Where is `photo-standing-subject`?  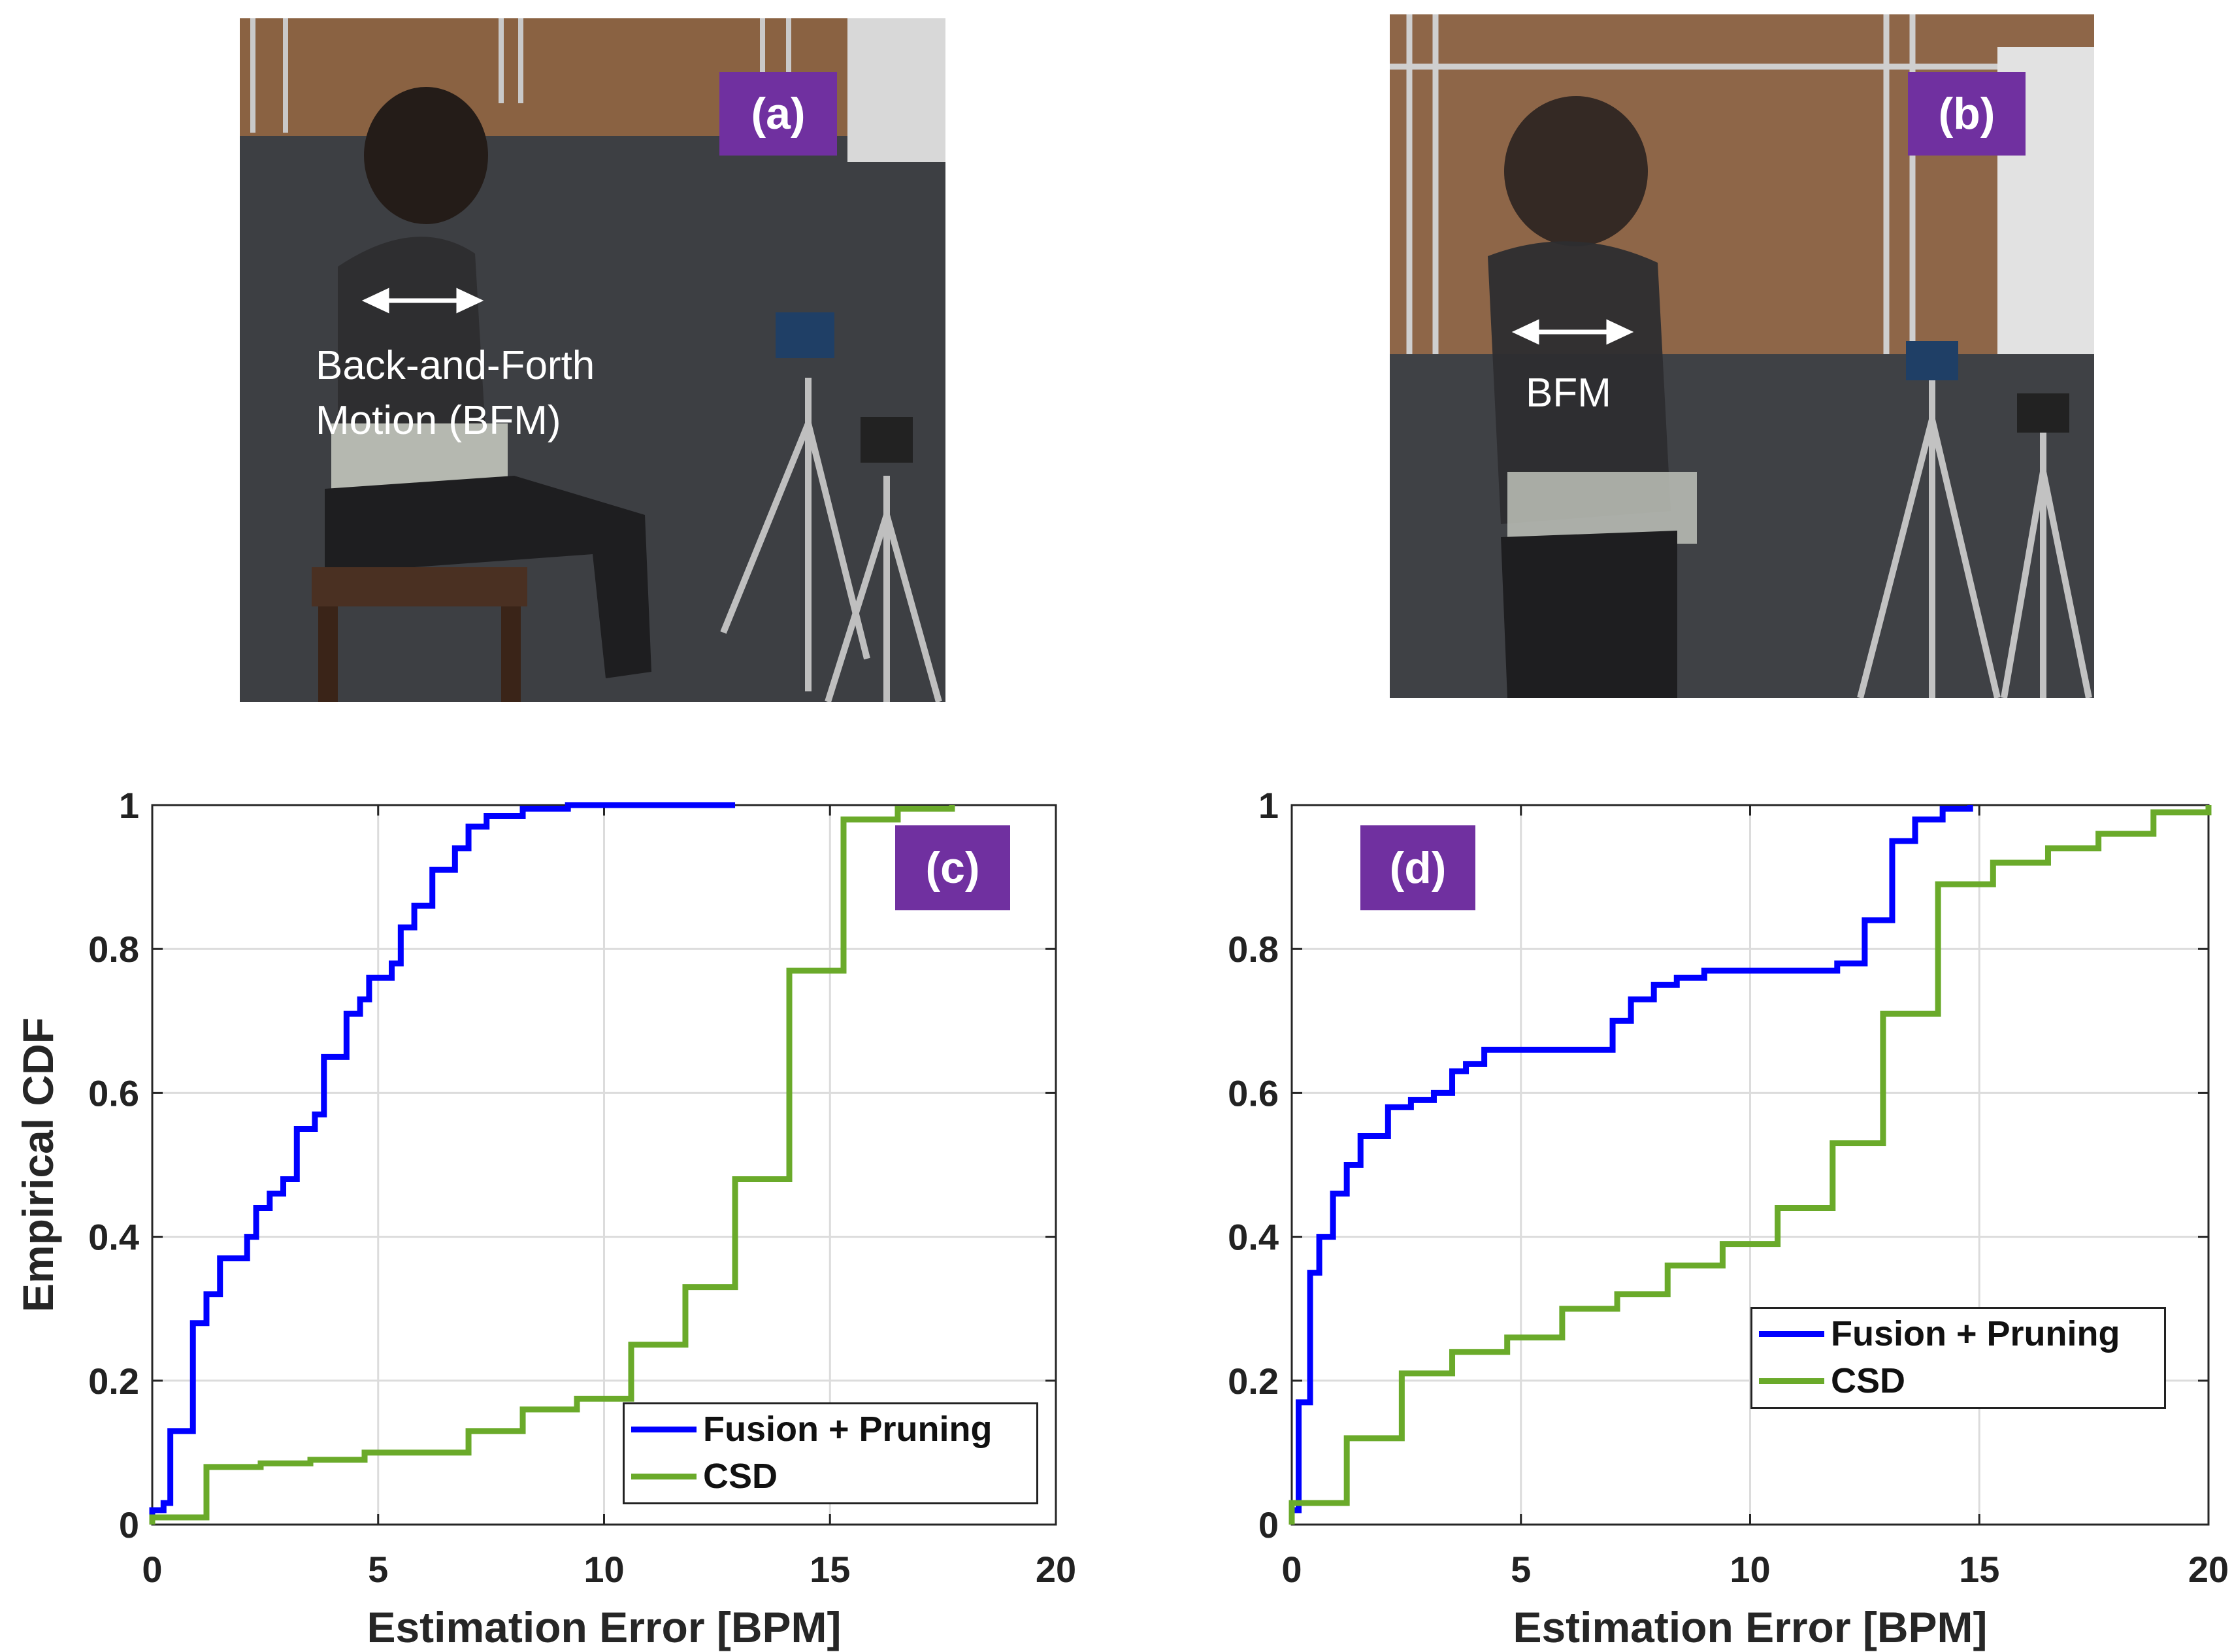
photo-standing-subject is located at coordinates (1742, 356).